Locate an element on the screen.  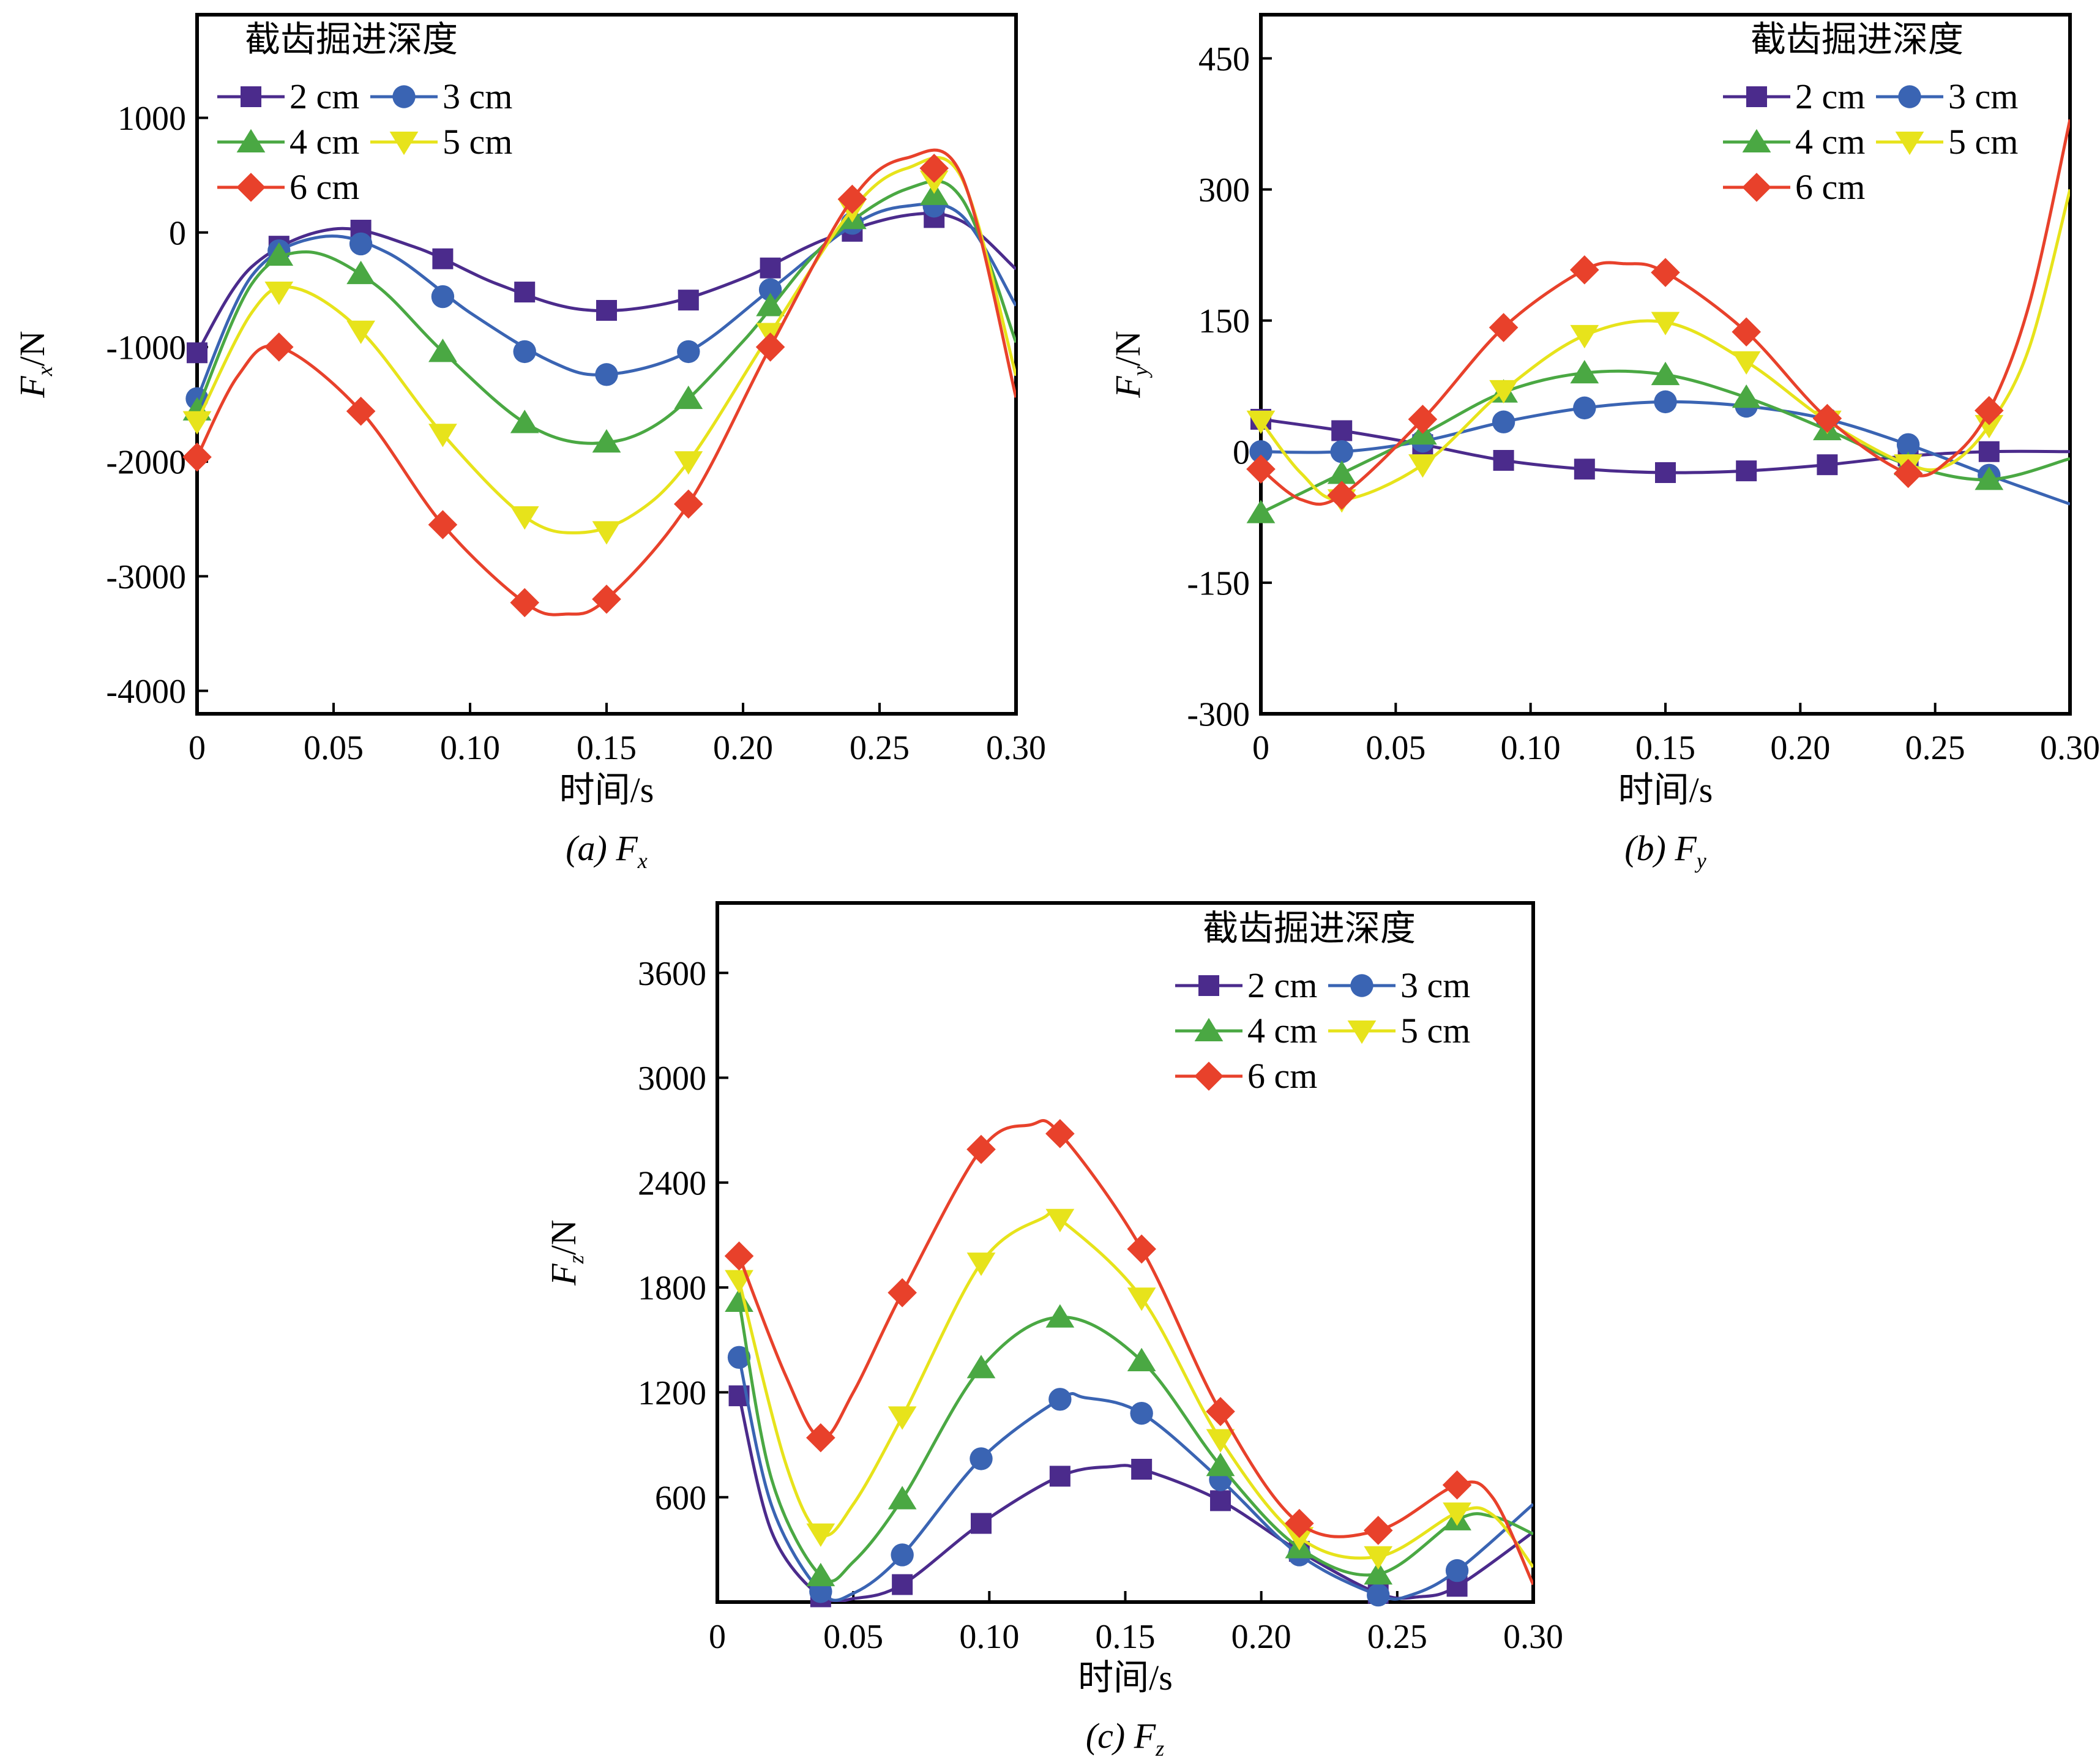
y-tick-label: -1000 is located at coordinates (146, 348).